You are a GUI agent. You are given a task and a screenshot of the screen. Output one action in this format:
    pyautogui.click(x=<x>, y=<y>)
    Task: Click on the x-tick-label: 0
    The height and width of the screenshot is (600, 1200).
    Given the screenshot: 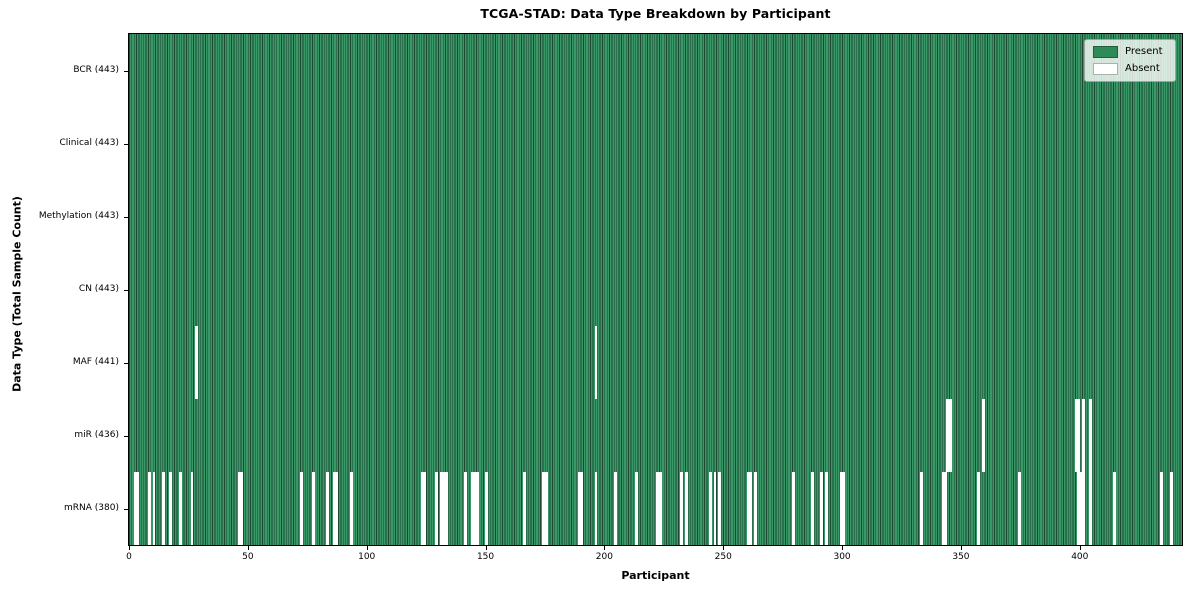 What is the action you would take?
    pyautogui.click(x=129, y=557)
    